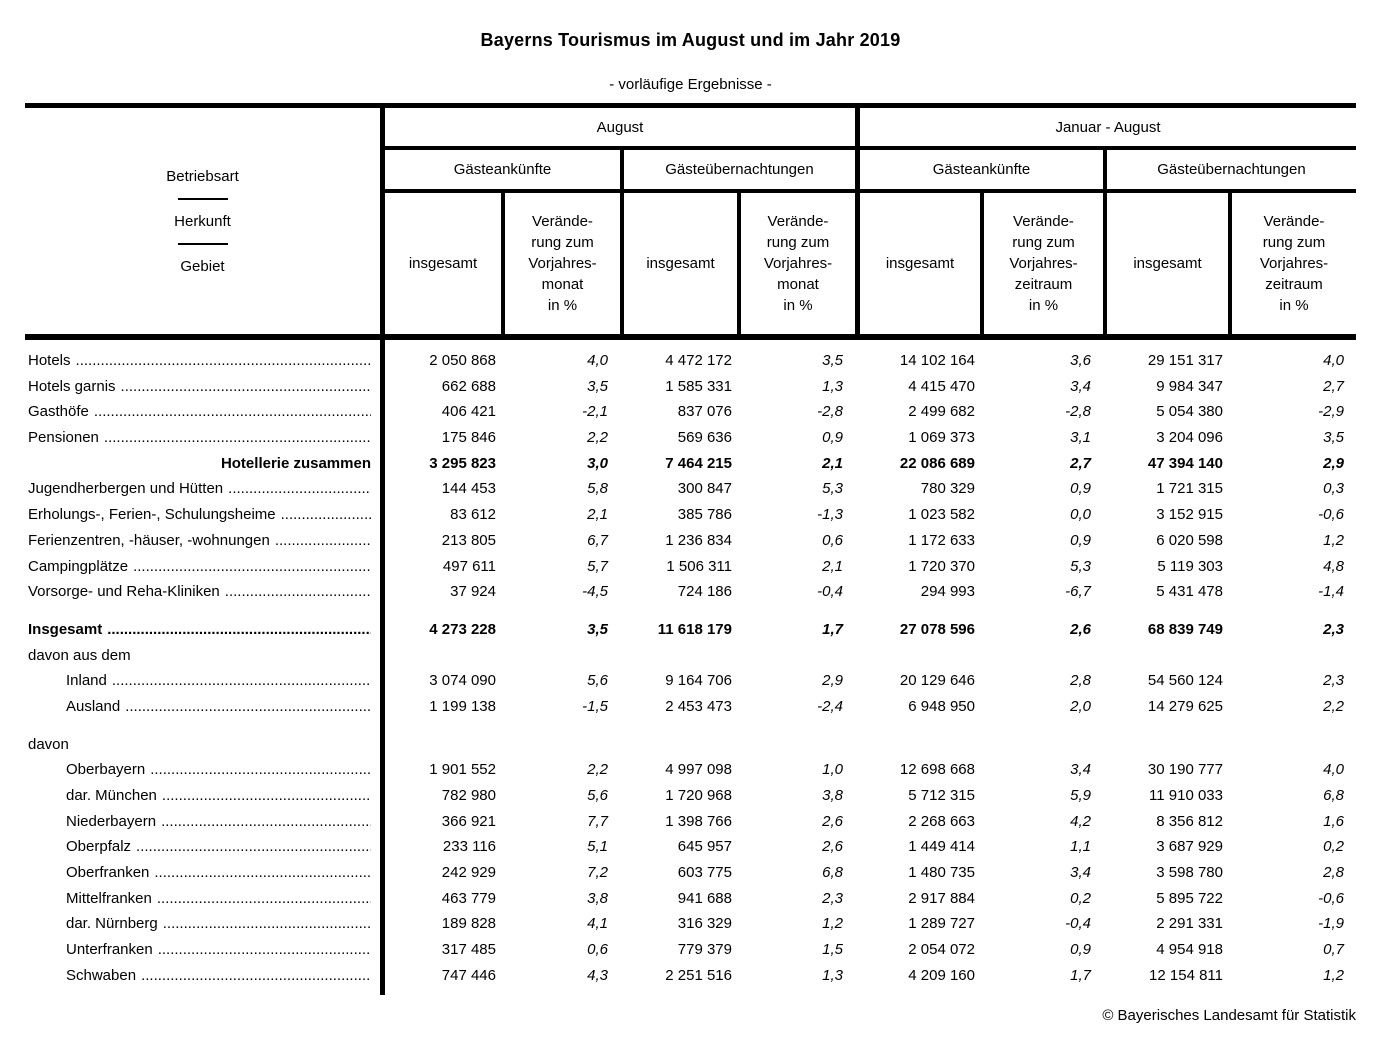 Image resolution: width=1381 pixels, height=1054 pixels. I want to click on cell-aug-nights-change: -2,8, so click(830, 412).